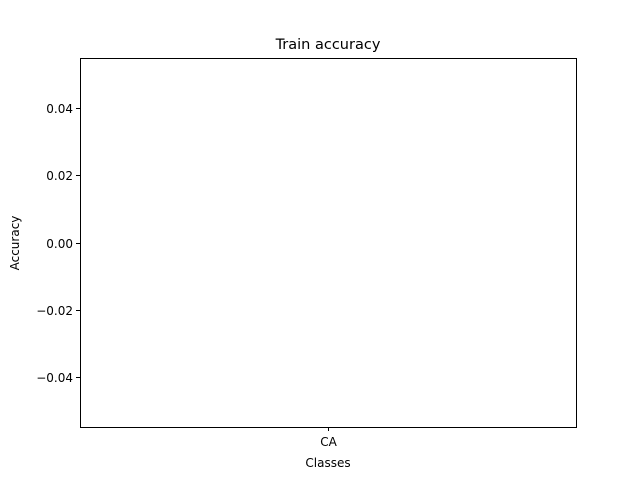 The height and width of the screenshot is (484, 640). What do you see at coordinates (59, 176) in the screenshot?
I see `y-tick-label: 0.02` at bounding box center [59, 176].